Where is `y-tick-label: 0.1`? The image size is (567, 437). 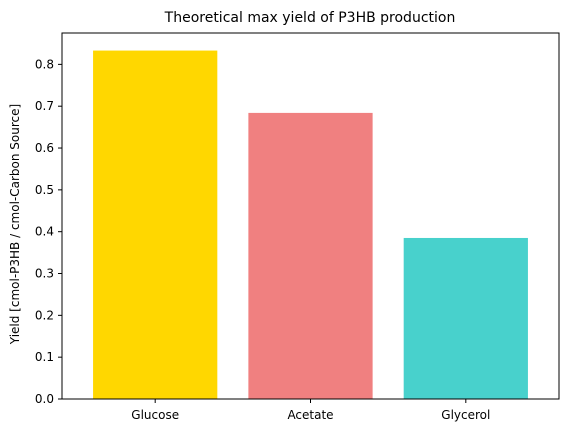
y-tick-label: 0.1 is located at coordinates (44, 357).